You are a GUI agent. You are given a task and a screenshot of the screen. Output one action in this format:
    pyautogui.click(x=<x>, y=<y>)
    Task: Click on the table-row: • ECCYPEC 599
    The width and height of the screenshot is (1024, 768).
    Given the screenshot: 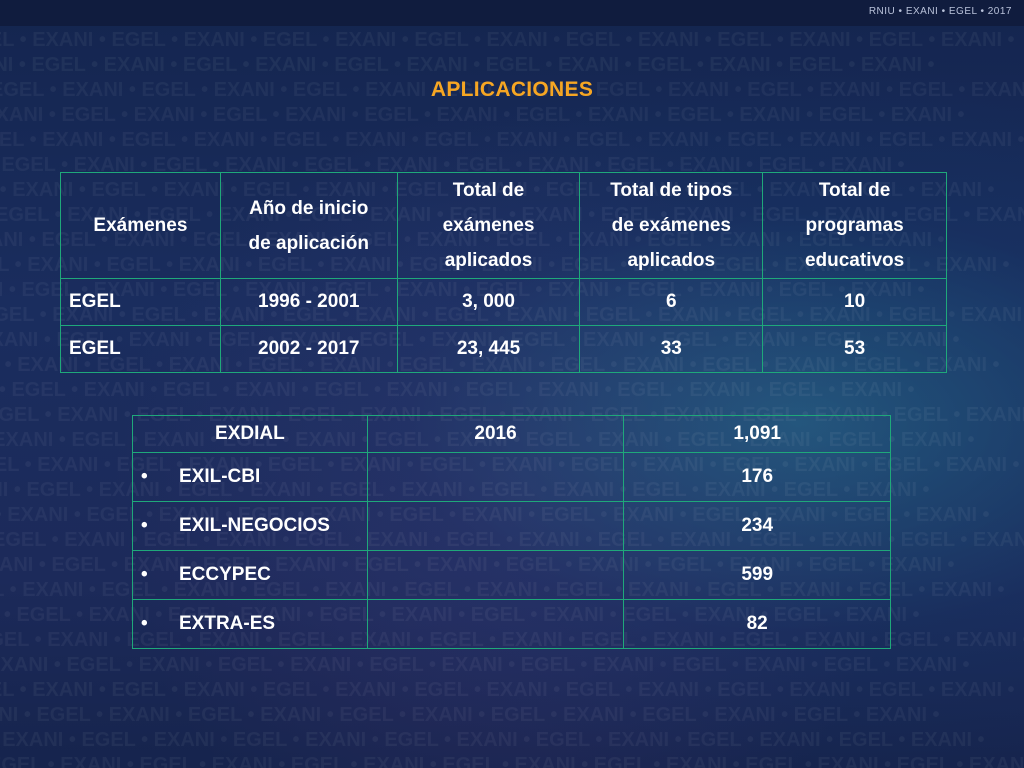 What is the action you would take?
    pyautogui.click(x=511, y=575)
    